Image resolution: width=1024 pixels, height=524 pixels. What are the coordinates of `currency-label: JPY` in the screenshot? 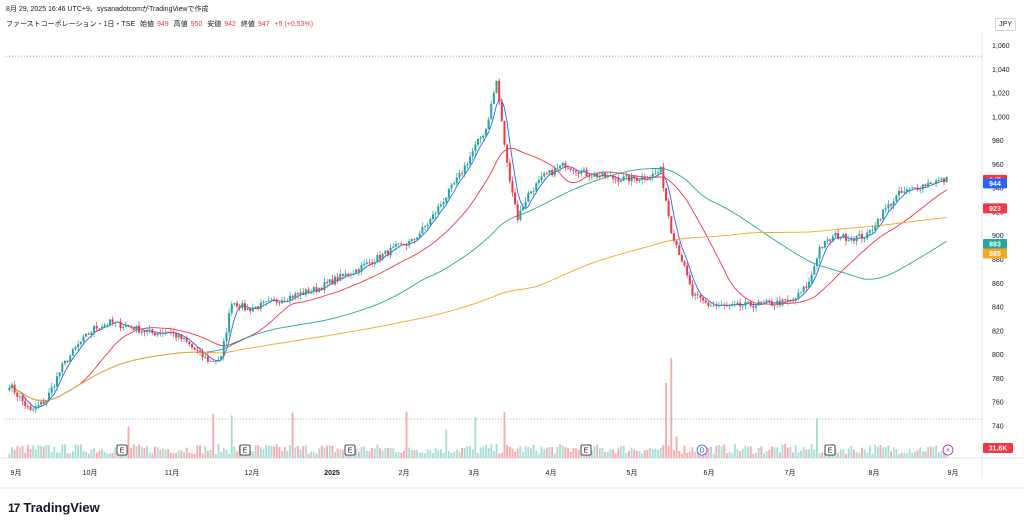 It's located at (1005, 24).